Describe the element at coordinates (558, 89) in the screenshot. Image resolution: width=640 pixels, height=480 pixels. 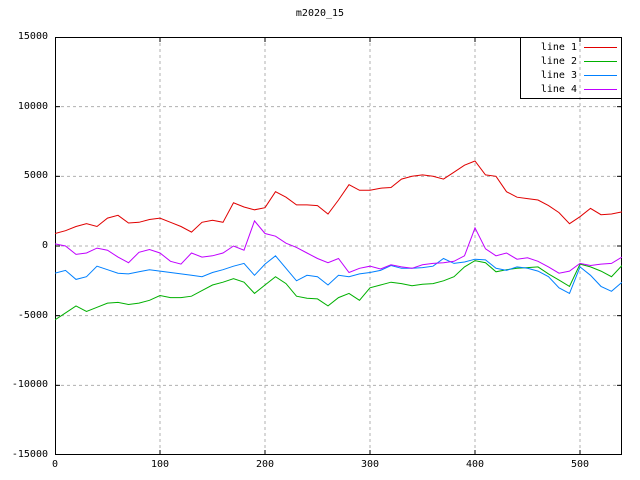
I see `legend-label: line 4` at that location.